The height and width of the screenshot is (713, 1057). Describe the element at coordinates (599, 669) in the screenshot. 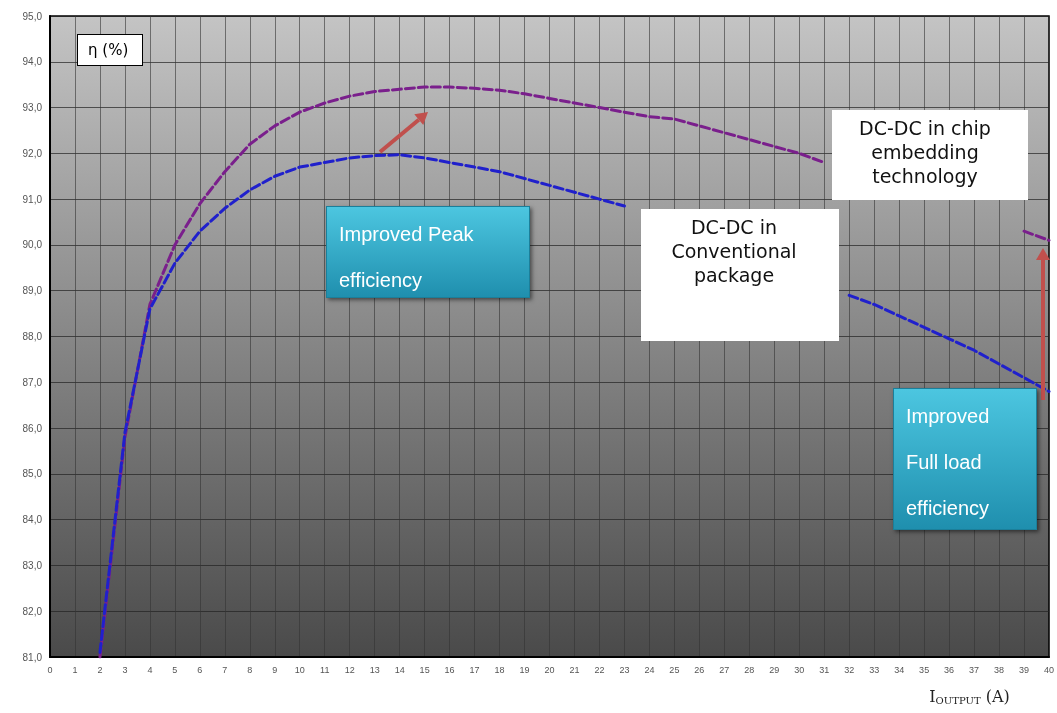

I see `x-tick-label: 22` at that location.